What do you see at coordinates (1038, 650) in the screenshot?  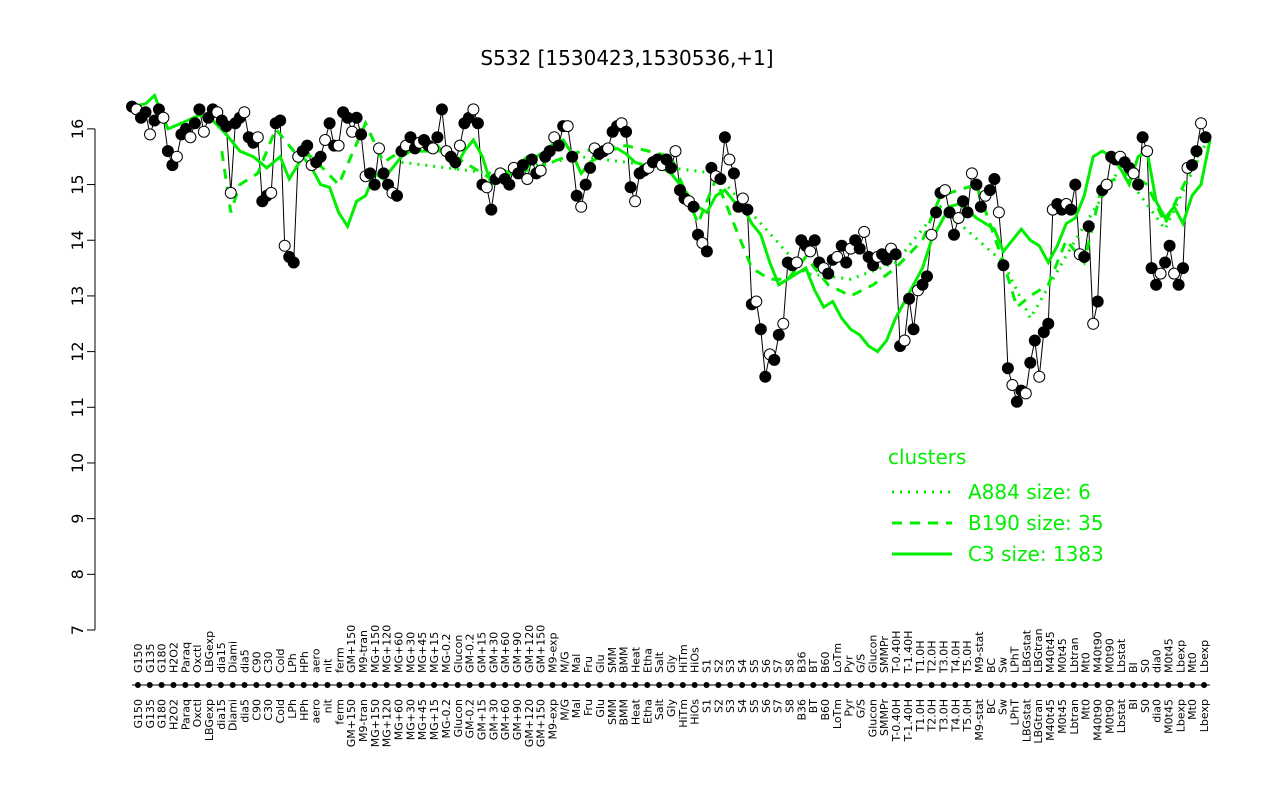 I see `x-tick-label-upper: LBGtran` at bounding box center [1038, 650].